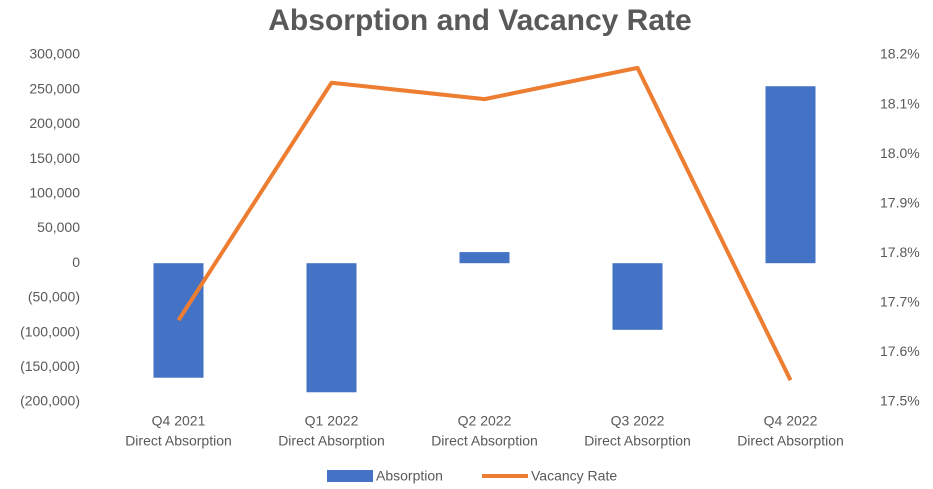  I want to click on y-tick-label: 100,000, so click(54, 193).